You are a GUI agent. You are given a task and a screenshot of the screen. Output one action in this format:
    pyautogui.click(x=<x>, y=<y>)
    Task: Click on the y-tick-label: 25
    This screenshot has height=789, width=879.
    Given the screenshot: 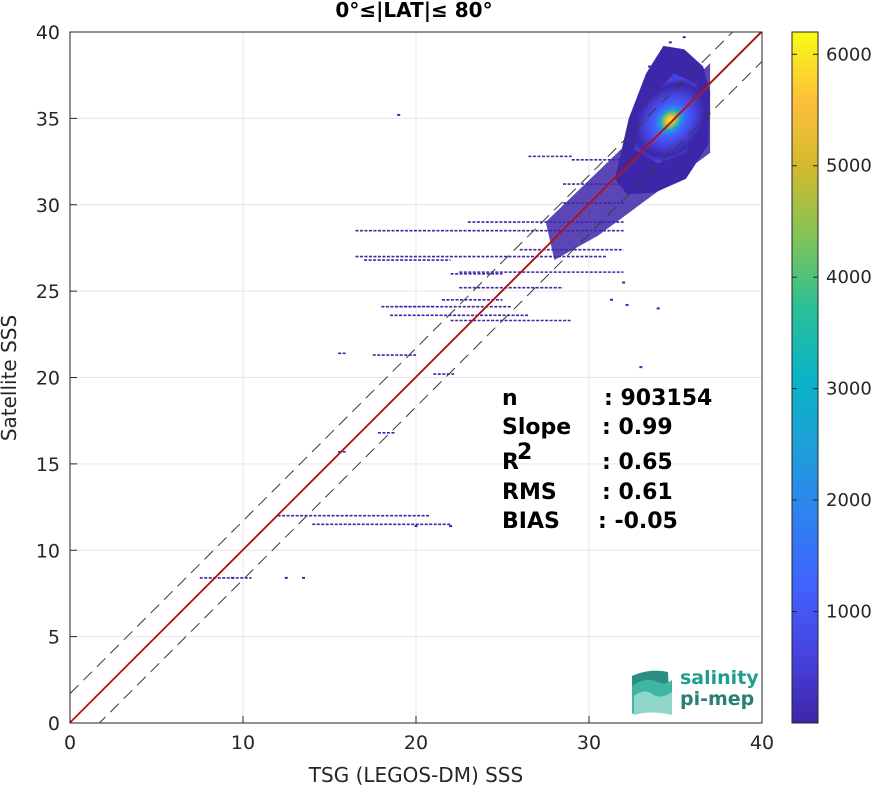 What is the action you would take?
    pyautogui.click(x=48, y=292)
    